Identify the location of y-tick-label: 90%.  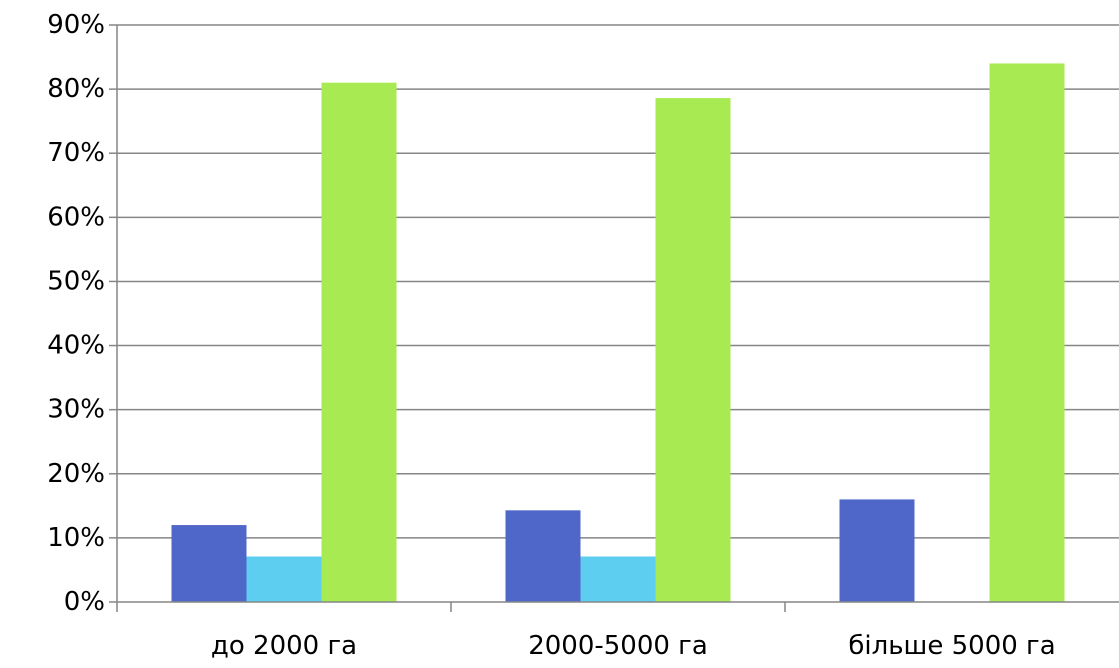
(76, 25).